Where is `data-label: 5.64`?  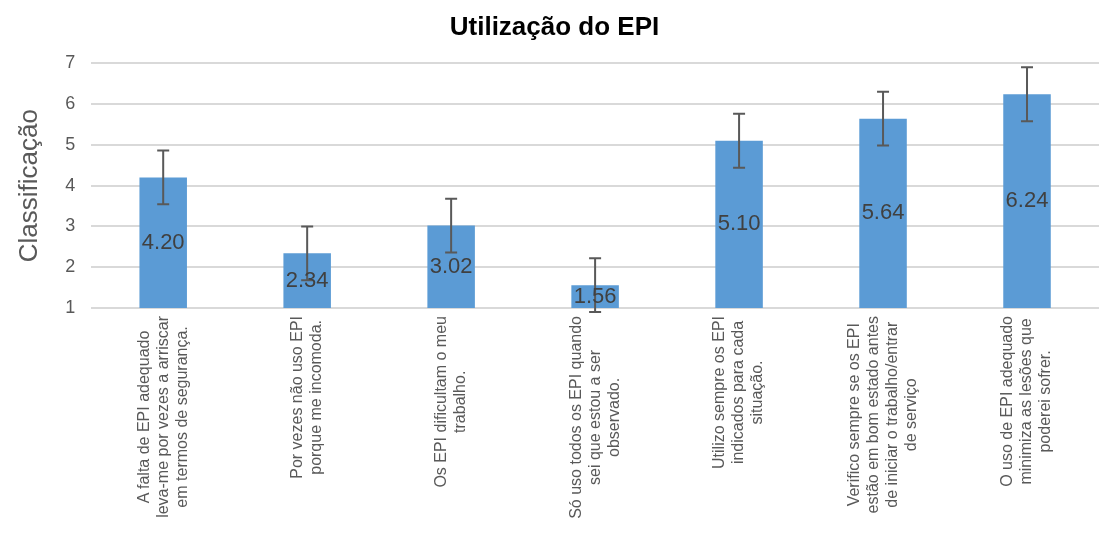
data-label: 5.64 is located at coordinates (883, 212).